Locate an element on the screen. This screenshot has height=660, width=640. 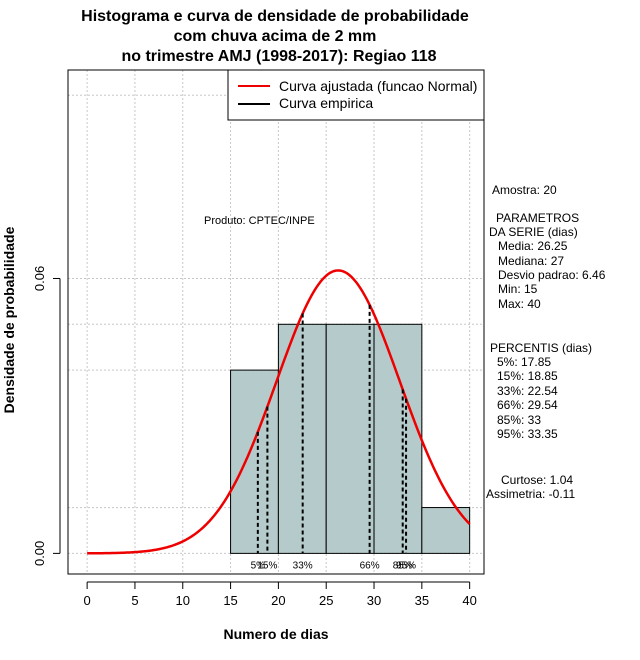
chart-title-line-2: com chuva acima de 2 mm is located at coordinates (275, 36).